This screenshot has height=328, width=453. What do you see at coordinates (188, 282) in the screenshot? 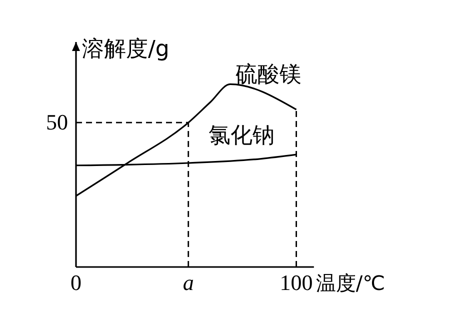
I see `x-tick-label: a` at bounding box center [188, 282].